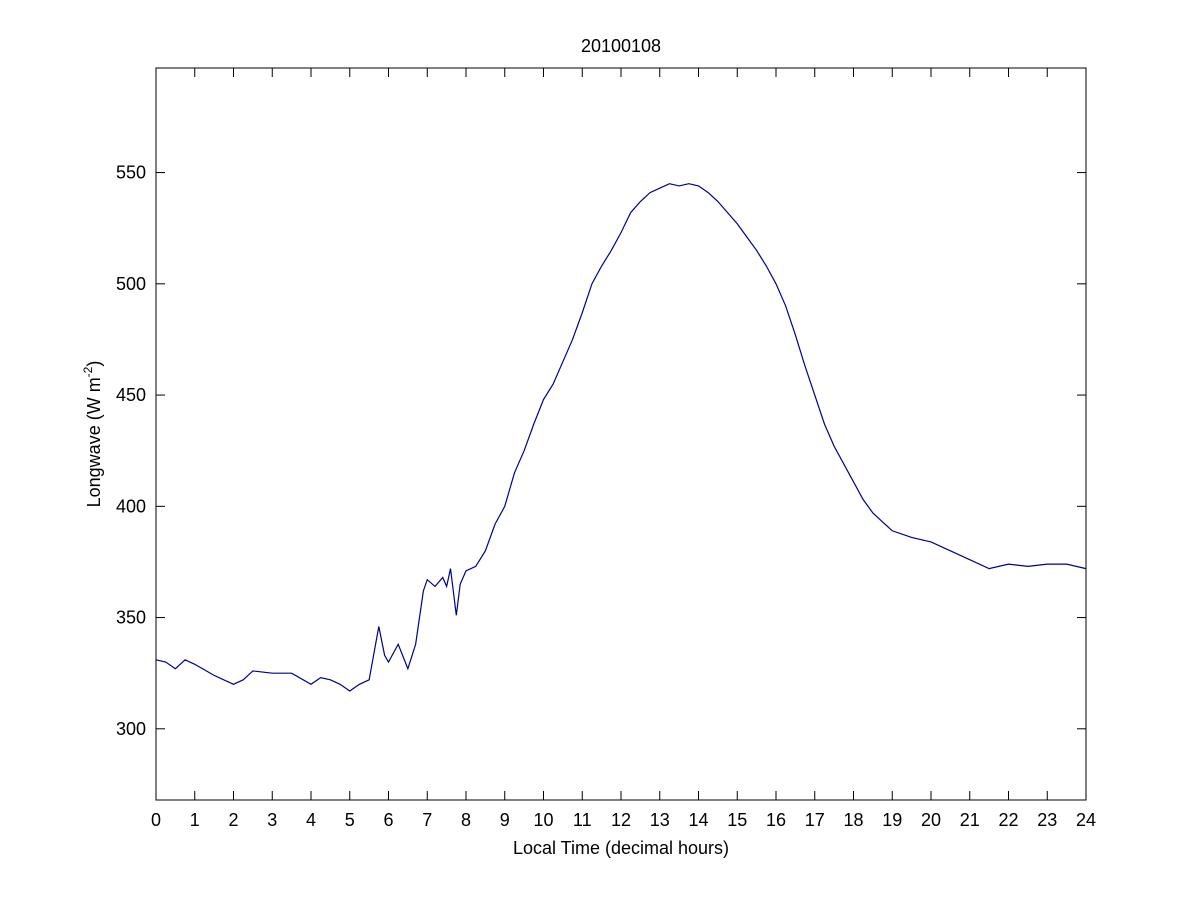  What do you see at coordinates (660, 820) in the screenshot?
I see `x-tick-label: 13` at bounding box center [660, 820].